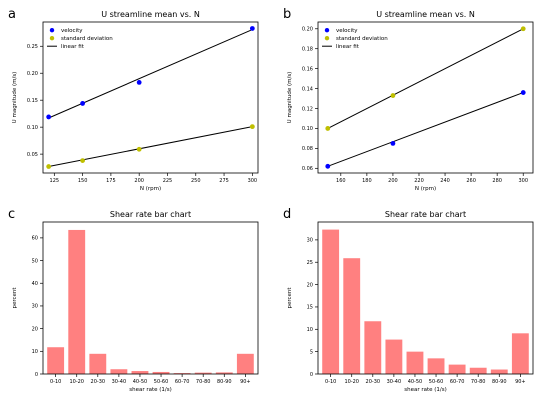  I want to click on x-tick-label-c: 90+, so click(245, 382).